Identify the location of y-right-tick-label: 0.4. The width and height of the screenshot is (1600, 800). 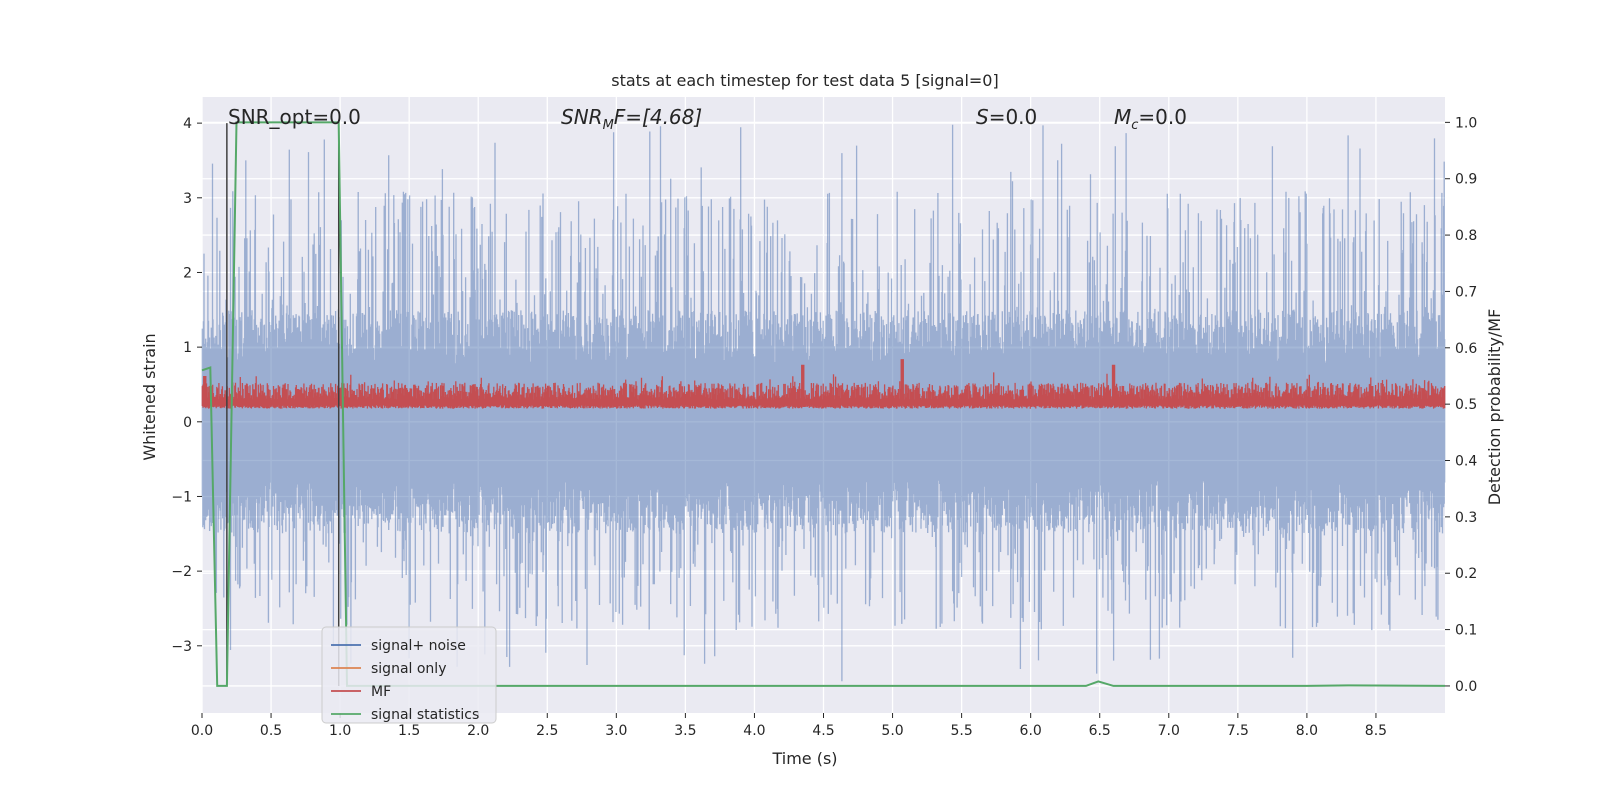
(1466, 462).